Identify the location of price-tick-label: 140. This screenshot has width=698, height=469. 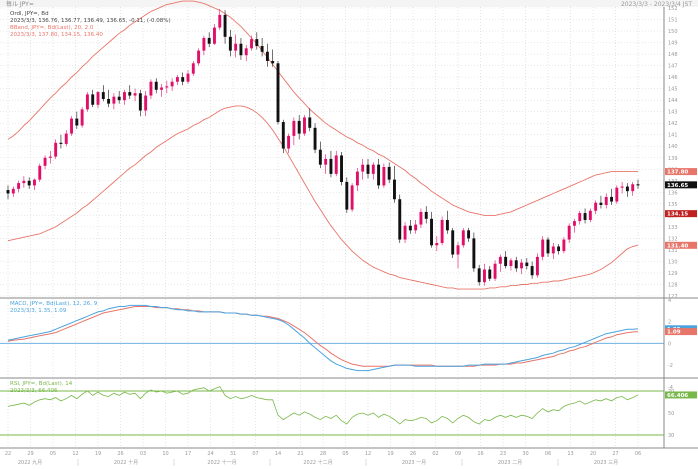
(673, 147).